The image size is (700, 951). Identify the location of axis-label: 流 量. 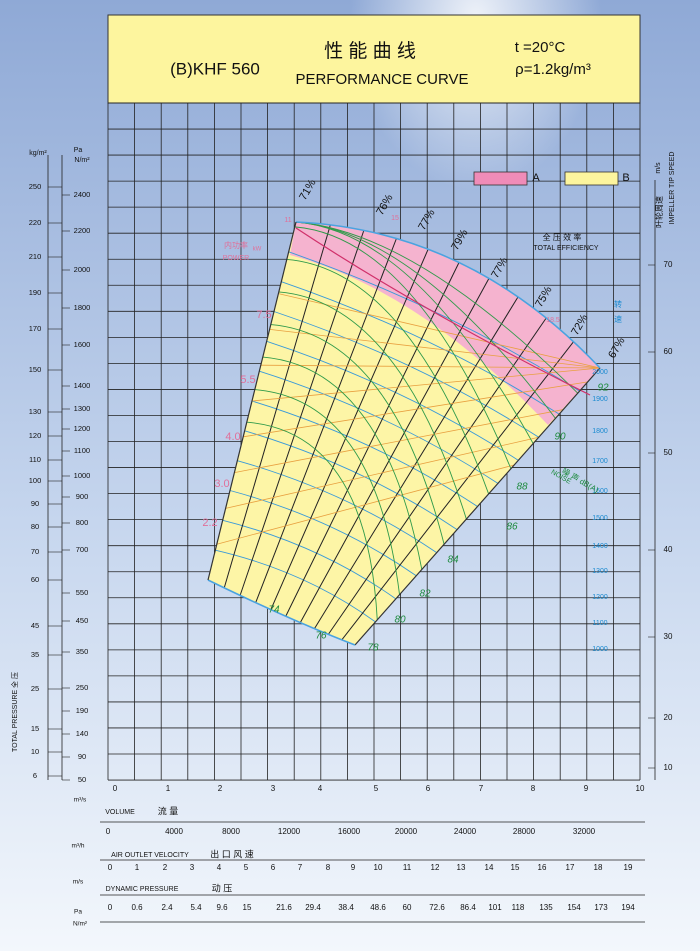
(168, 810).